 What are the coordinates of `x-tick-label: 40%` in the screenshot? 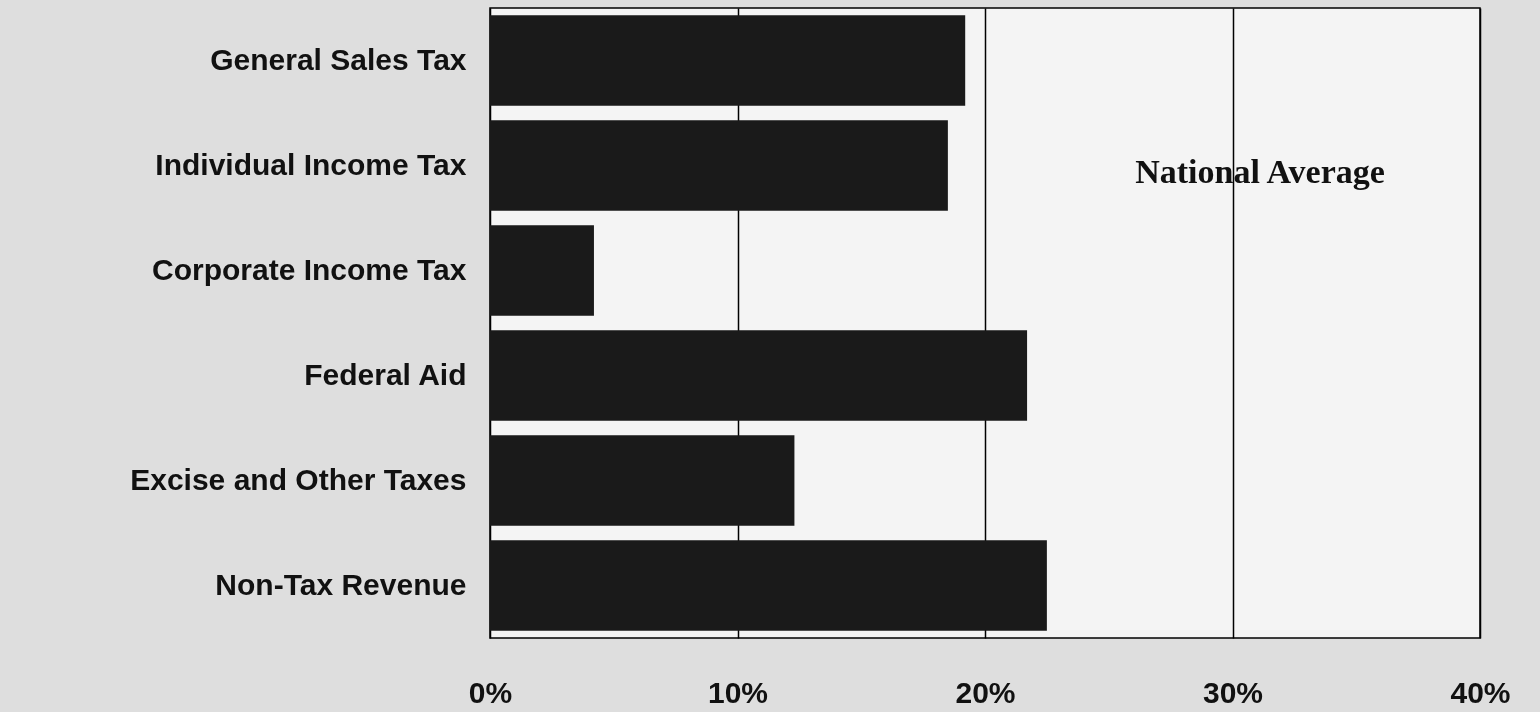 It's located at (1480, 692).